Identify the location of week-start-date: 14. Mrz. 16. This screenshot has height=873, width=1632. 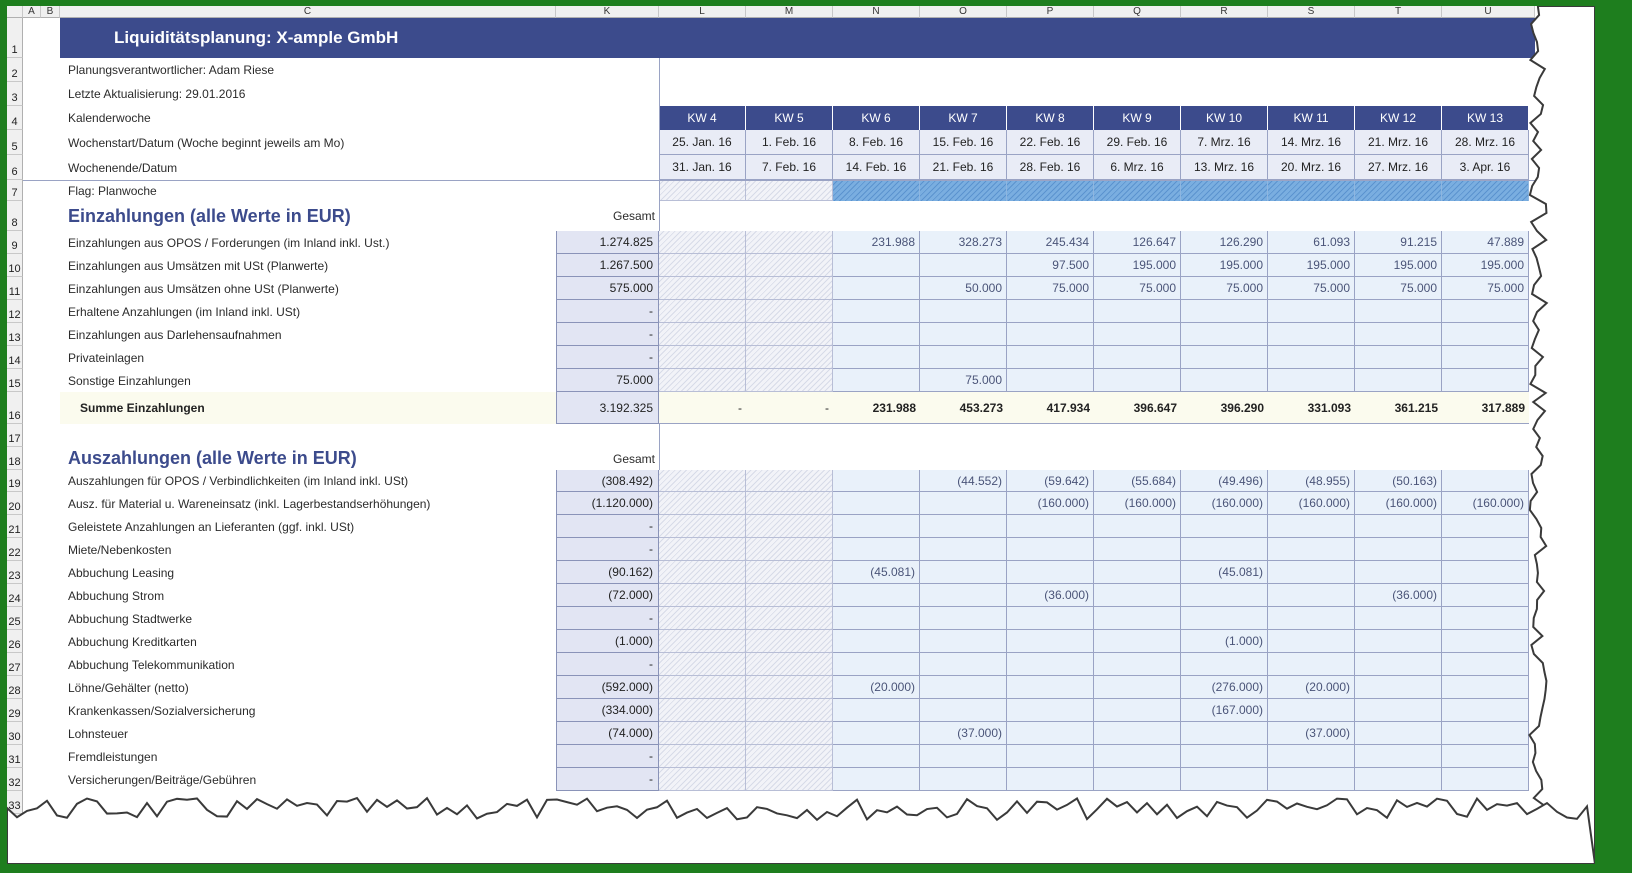
(1311, 142).